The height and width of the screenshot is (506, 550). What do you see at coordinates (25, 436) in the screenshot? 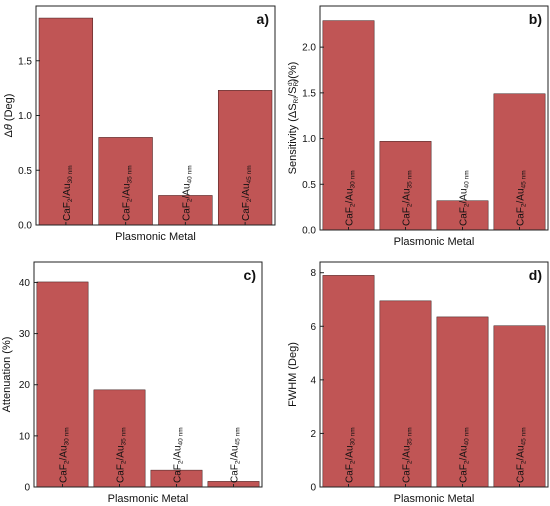
I see `y-tick-label: 10` at bounding box center [25, 436].